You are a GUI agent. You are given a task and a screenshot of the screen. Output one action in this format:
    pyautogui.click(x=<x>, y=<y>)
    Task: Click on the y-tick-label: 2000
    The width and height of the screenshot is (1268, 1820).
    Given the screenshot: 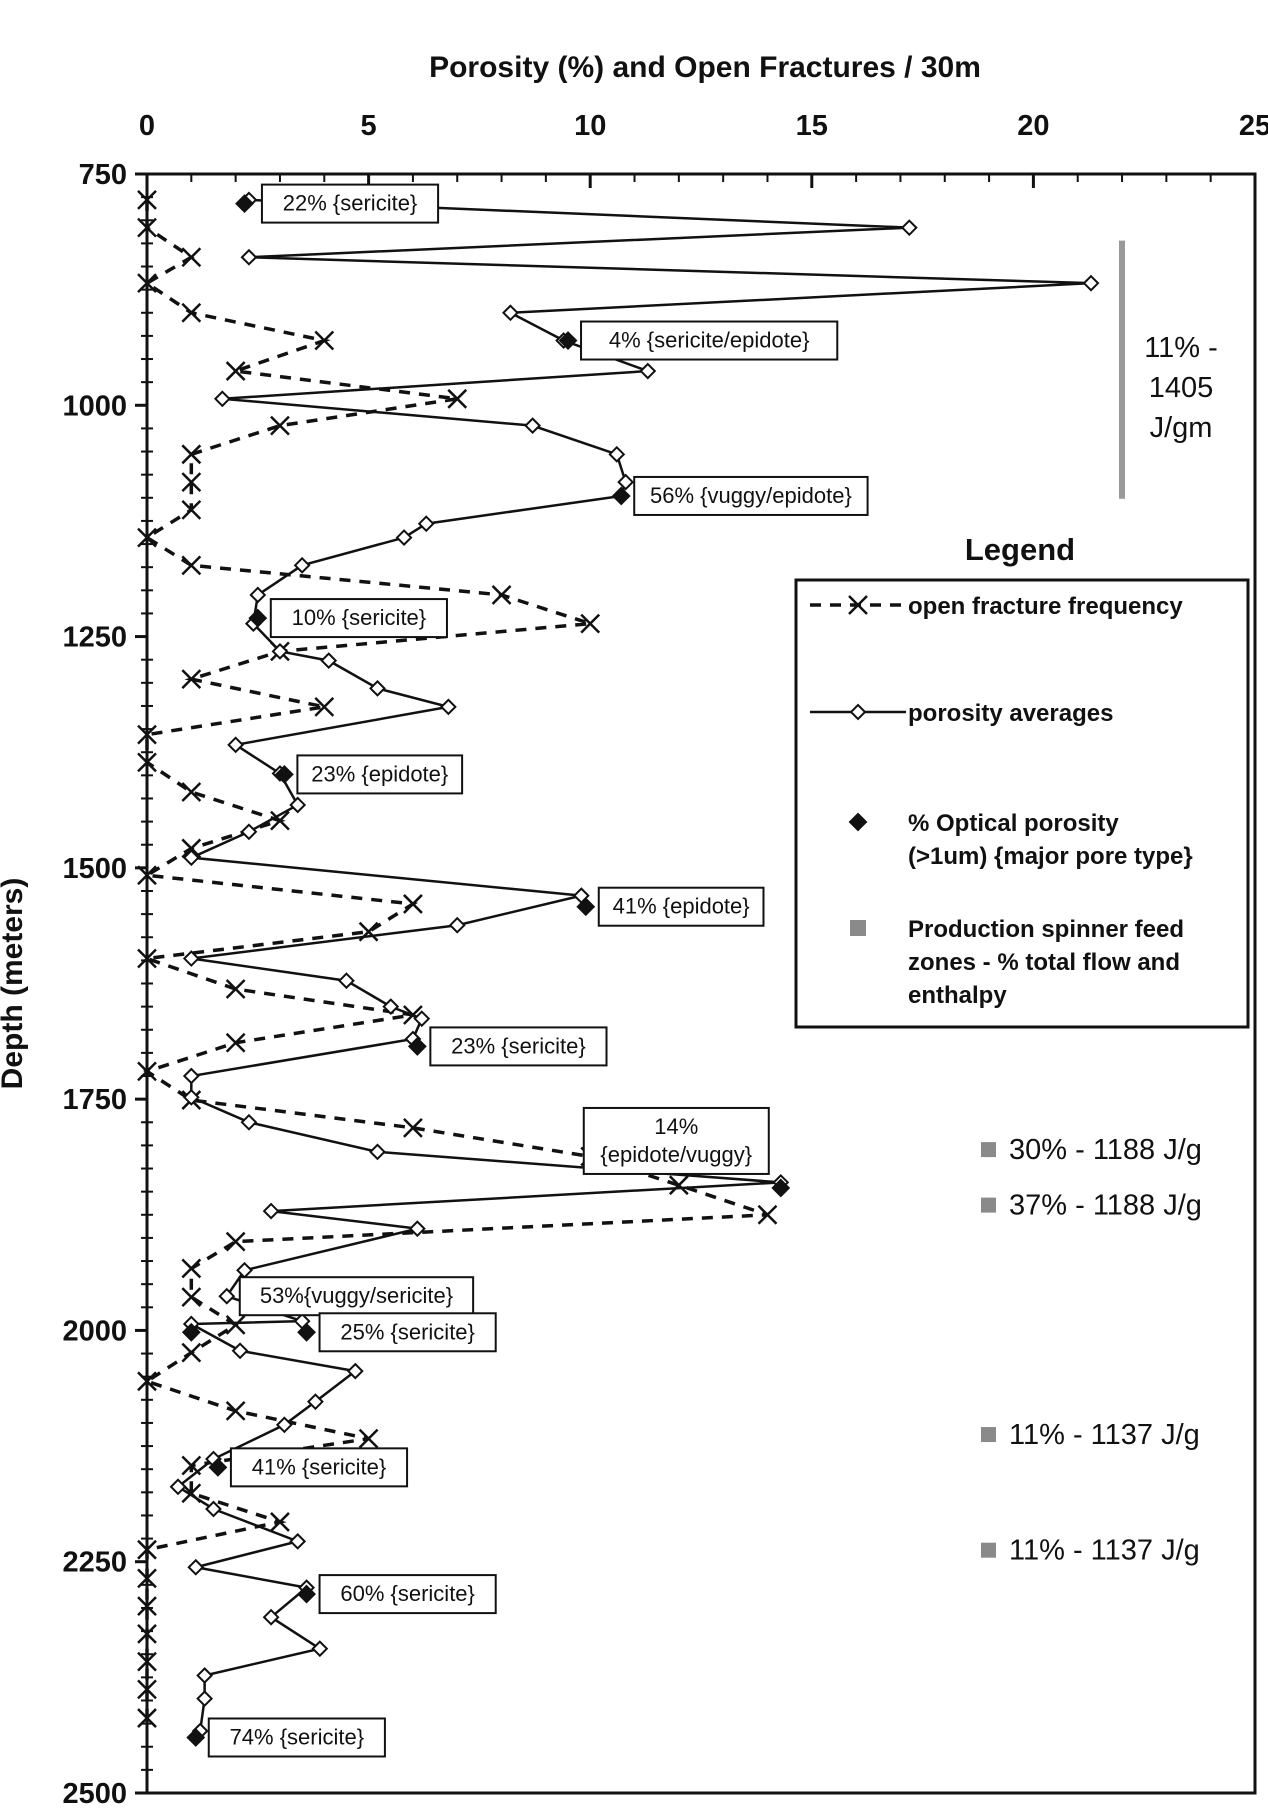 What is the action you would take?
    pyautogui.click(x=94, y=1331)
    